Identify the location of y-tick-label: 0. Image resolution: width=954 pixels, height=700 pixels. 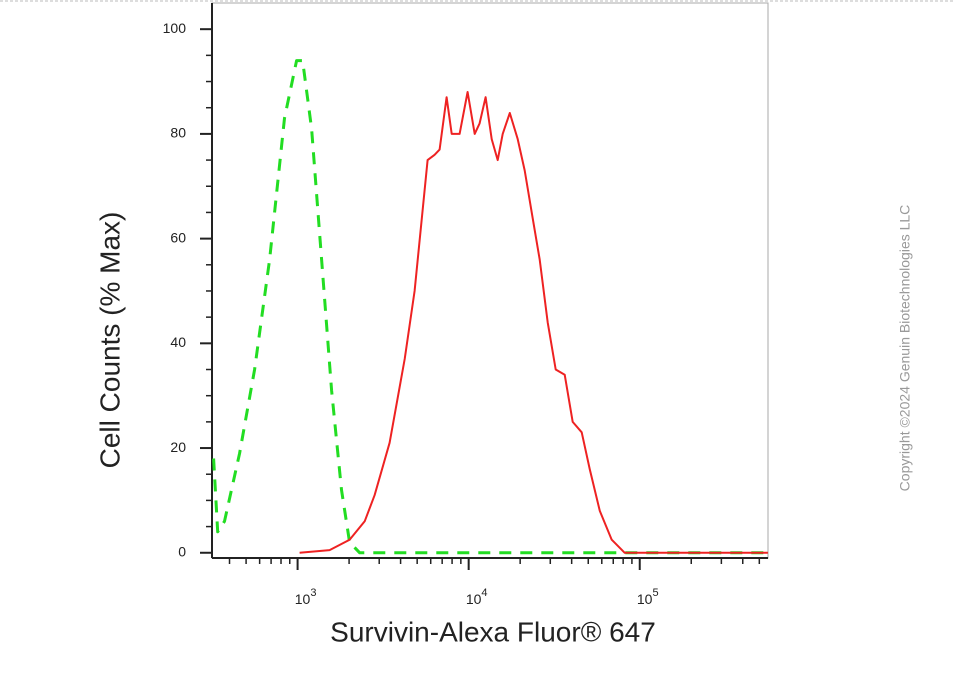
(182, 551).